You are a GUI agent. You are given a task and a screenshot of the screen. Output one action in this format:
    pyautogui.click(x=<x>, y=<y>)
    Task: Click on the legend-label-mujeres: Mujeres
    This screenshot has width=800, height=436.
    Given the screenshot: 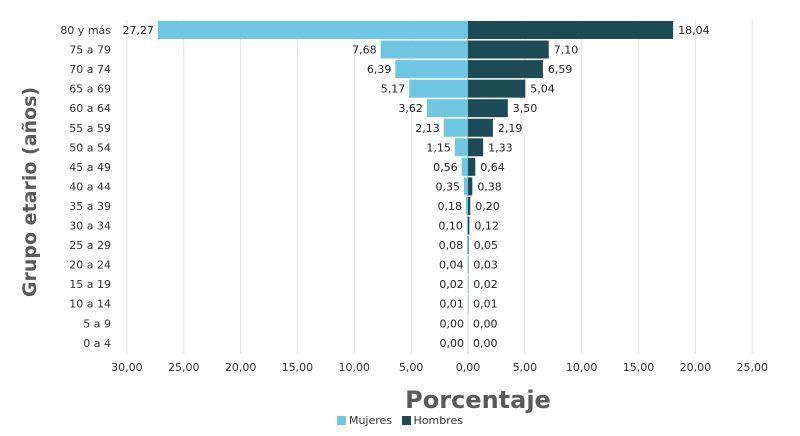 What is the action you would take?
    pyautogui.click(x=370, y=420)
    